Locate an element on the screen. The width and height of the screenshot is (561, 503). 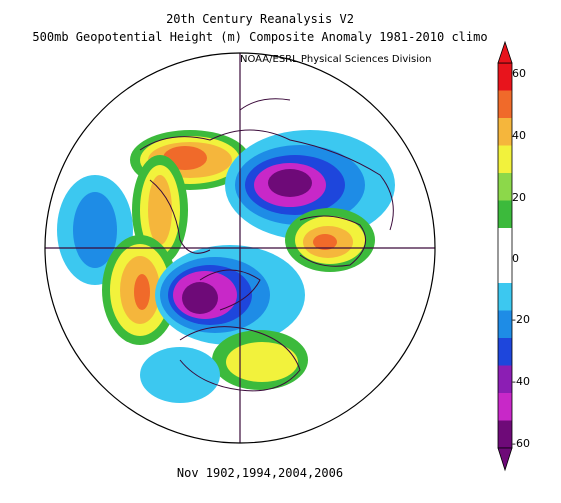
colorbar-label: -40 is located at coordinates (521, 381).